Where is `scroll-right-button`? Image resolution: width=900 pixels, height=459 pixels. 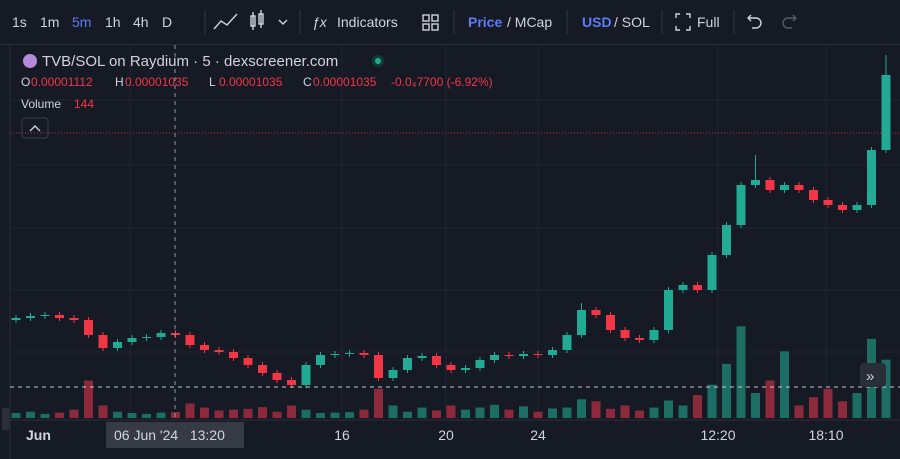
scroll-right-button is located at coordinates (873, 375).